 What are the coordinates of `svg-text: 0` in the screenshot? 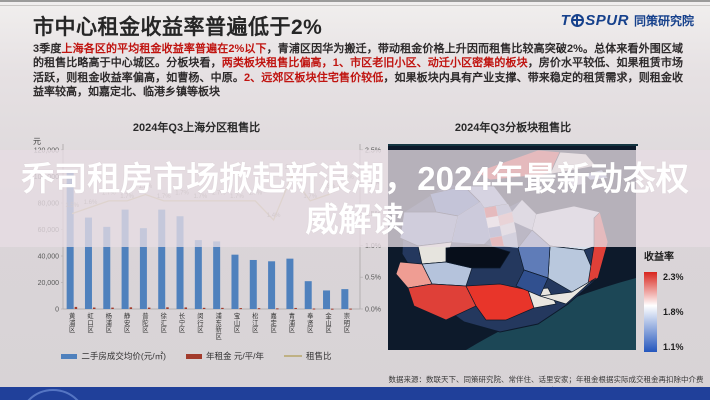 It's located at (57, 310).